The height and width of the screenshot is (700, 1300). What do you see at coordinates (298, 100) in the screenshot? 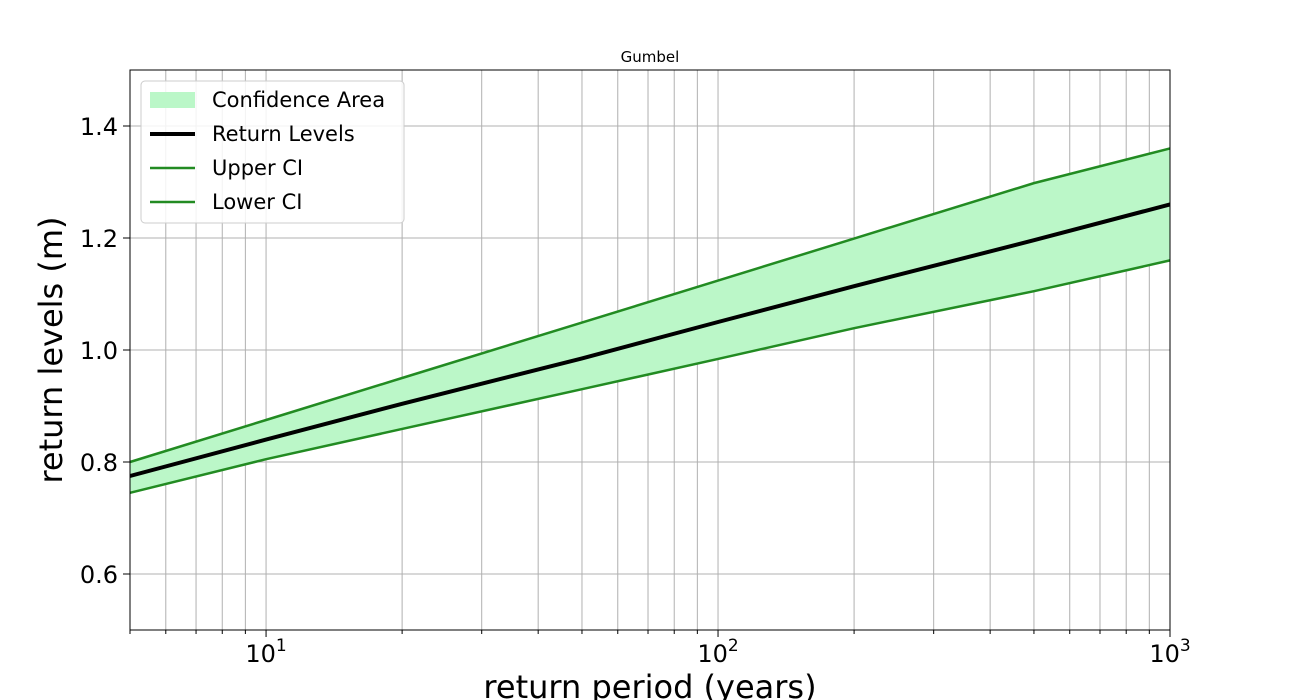
I see `legend-label: Confidence Area` at bounding box center [298, 100].